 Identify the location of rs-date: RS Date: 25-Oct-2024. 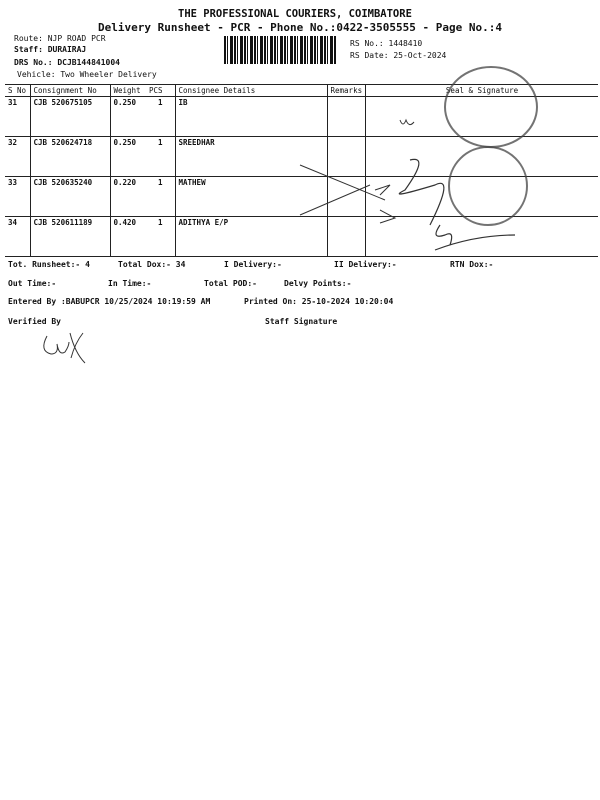
(398, 55).